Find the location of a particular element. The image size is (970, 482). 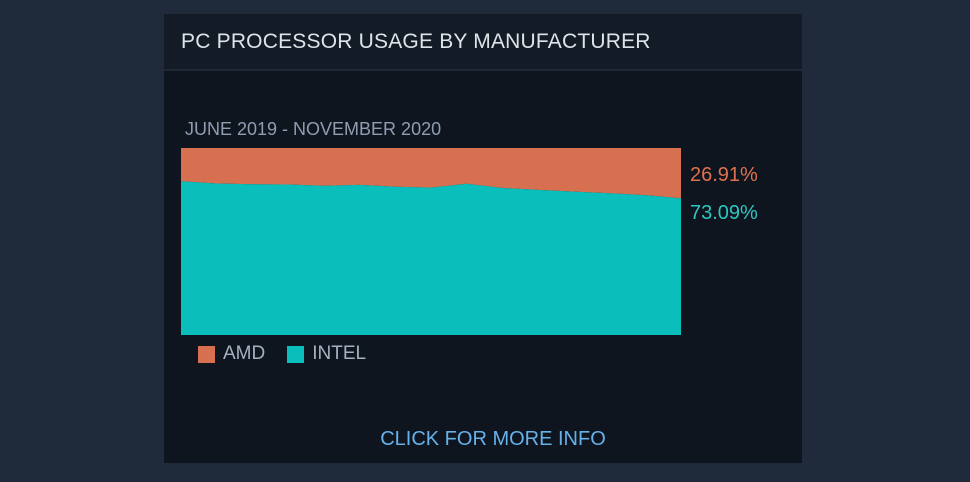

legend-swatch-intel is located at coordinates (296, 354).